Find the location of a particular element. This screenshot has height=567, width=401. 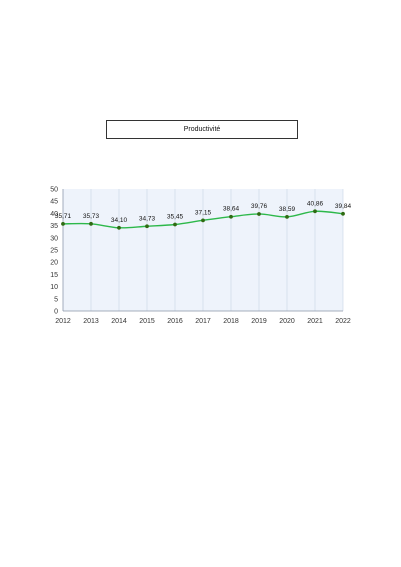

y-tick-label: 0 is located at coordinates (56, 312).